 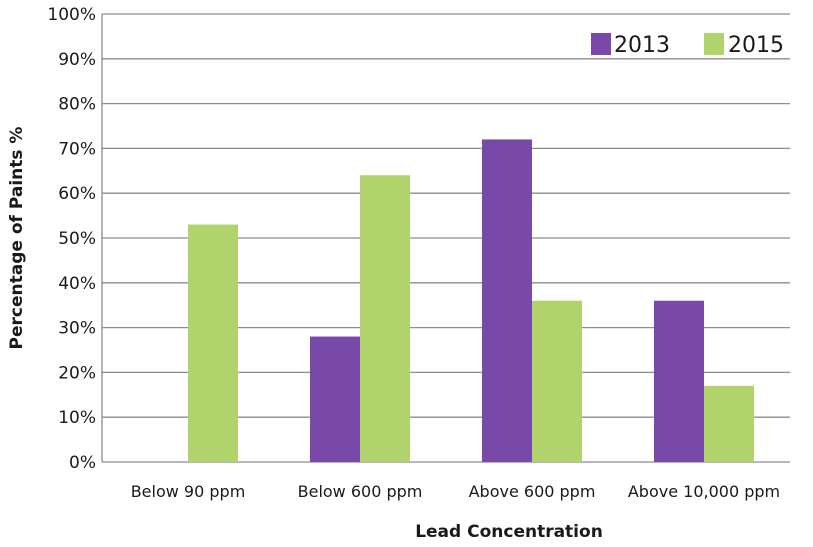 I want to click on legend-label-2015: 2015, so click(x=756, y=45).